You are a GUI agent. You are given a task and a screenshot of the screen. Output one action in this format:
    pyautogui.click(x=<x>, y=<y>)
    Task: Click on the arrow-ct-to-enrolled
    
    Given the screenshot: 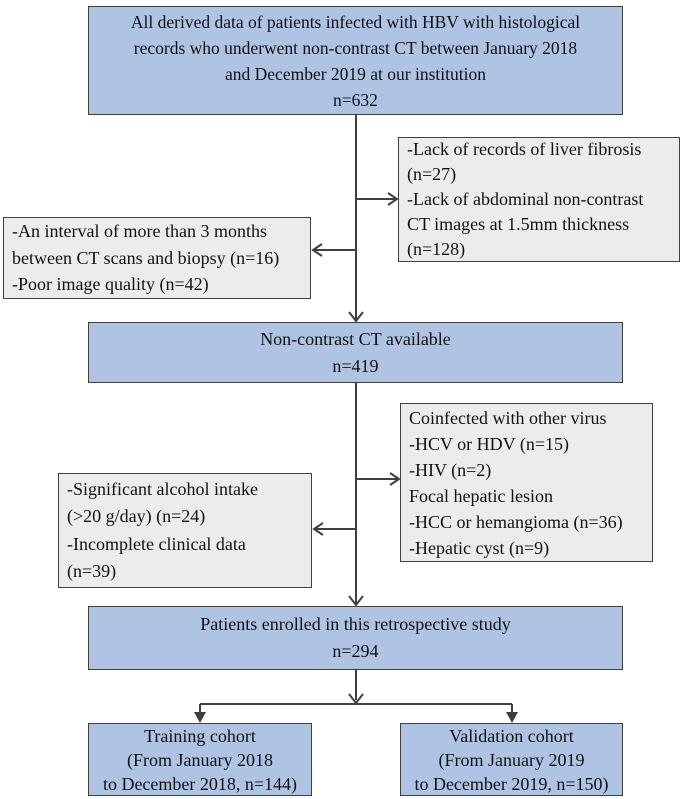 What is the action you would take?
    pyautogui.click(x=356, y=495)
    